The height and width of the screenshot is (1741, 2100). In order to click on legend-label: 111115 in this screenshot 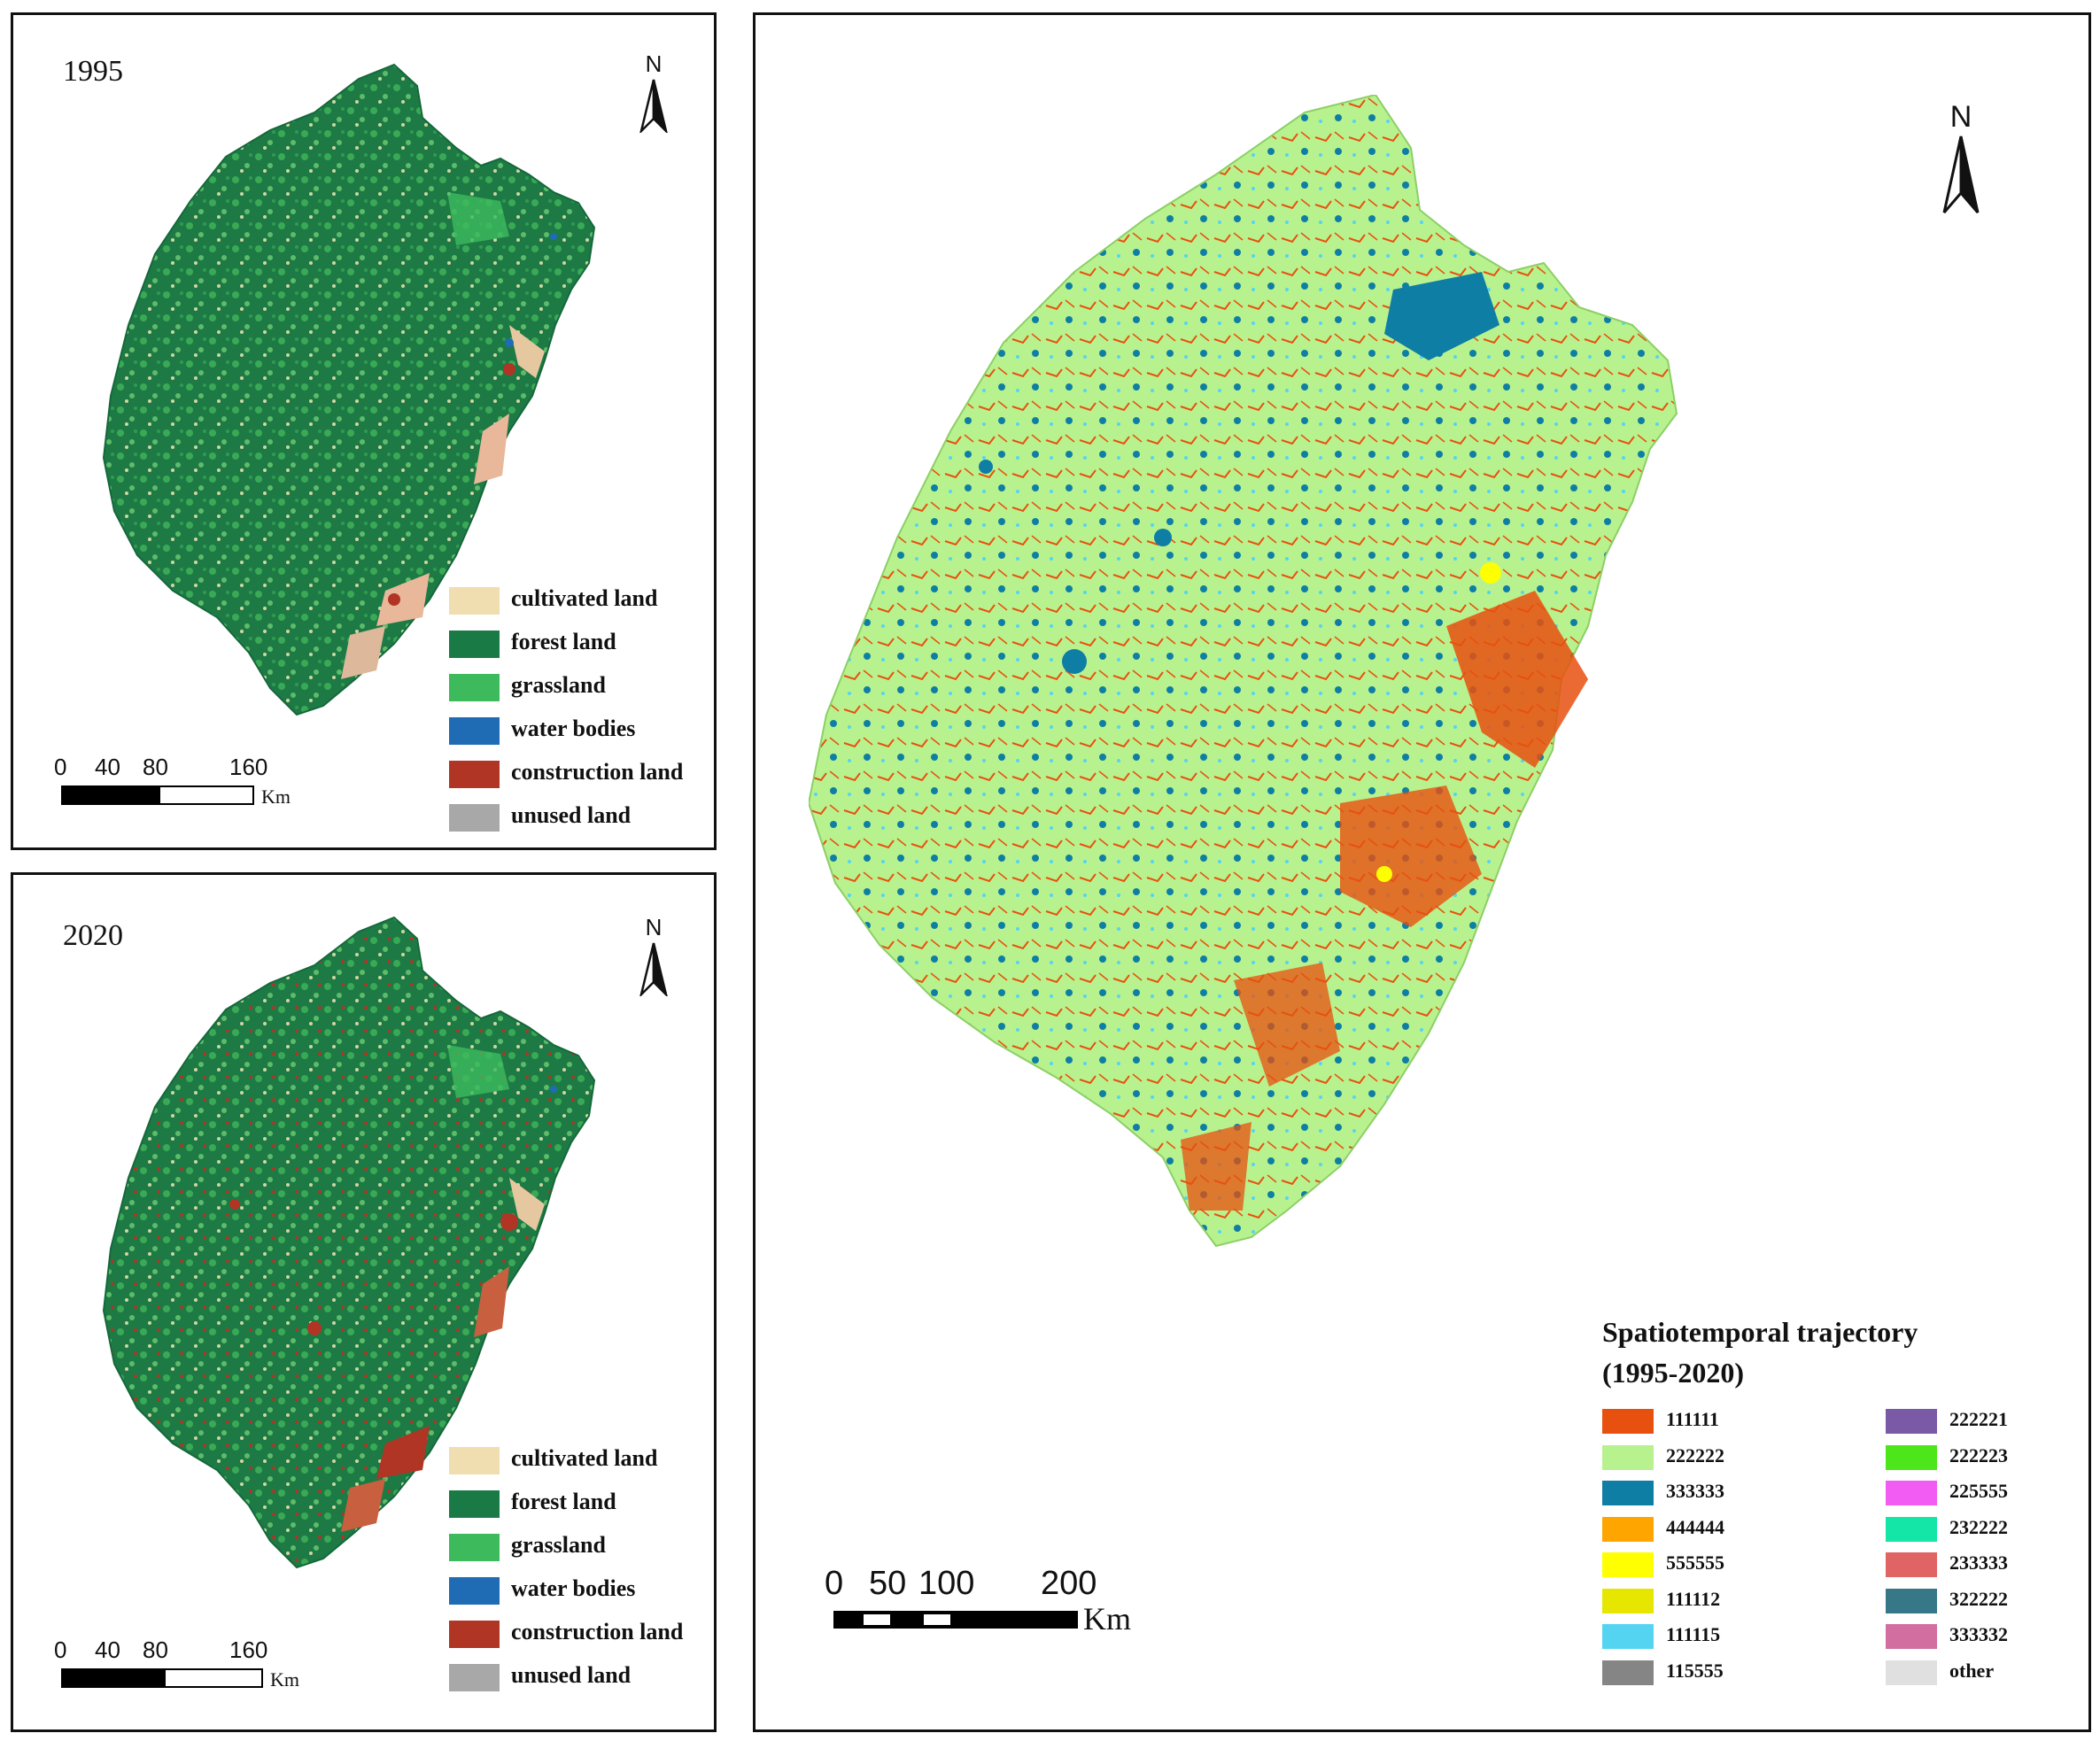, I will do `click(1693, 1634)`.